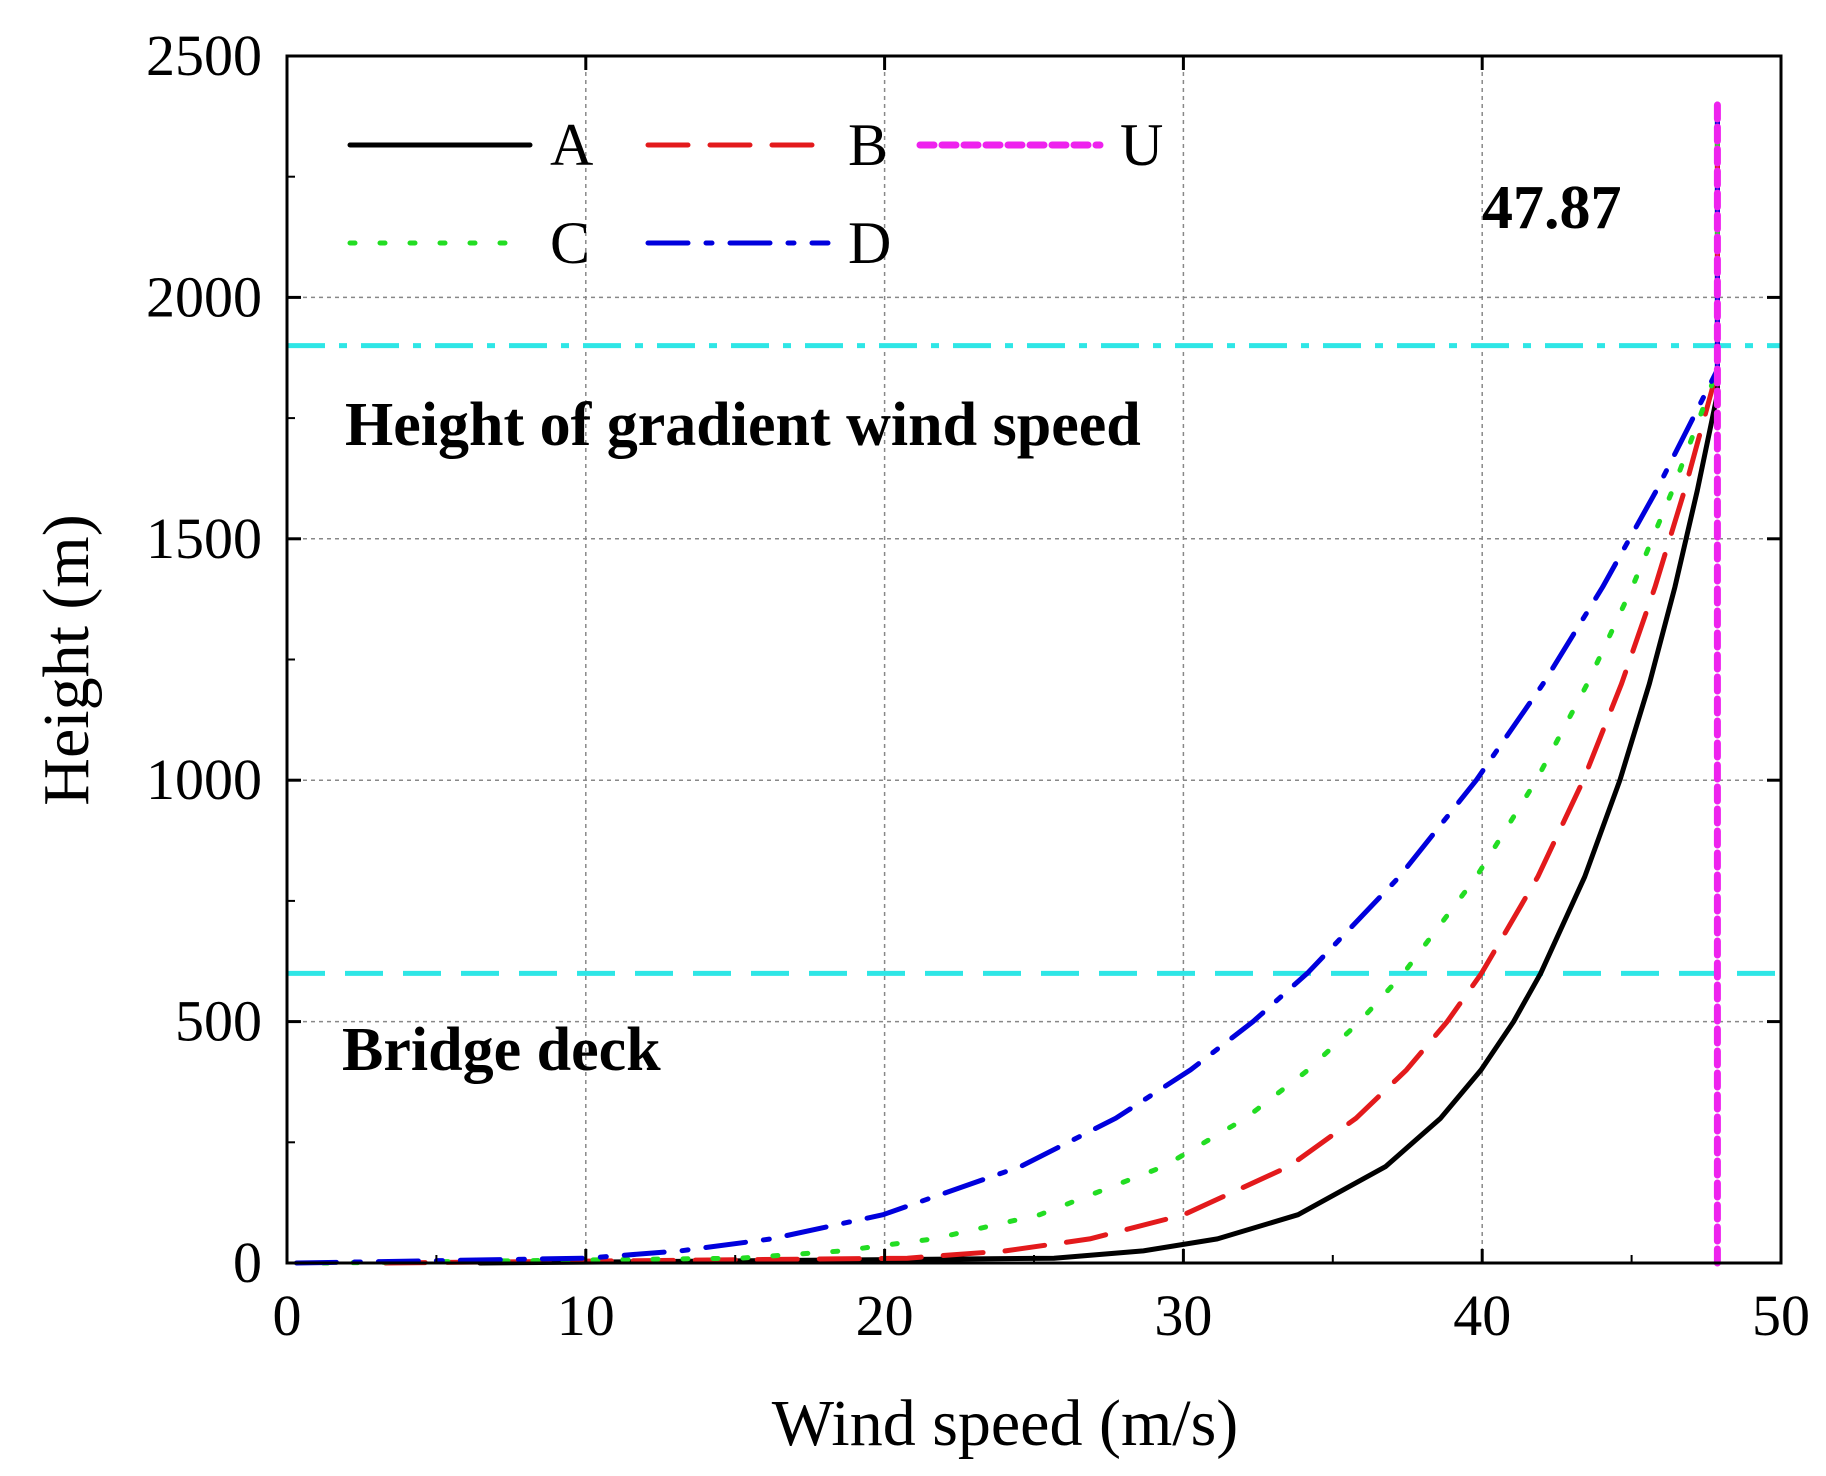 This screenshot has height=1476, width=1826. What do you see at coordinates (586, 1315) in the screenshot?
I see `x-tick-label: 10` at bounding box center [586, 1315].